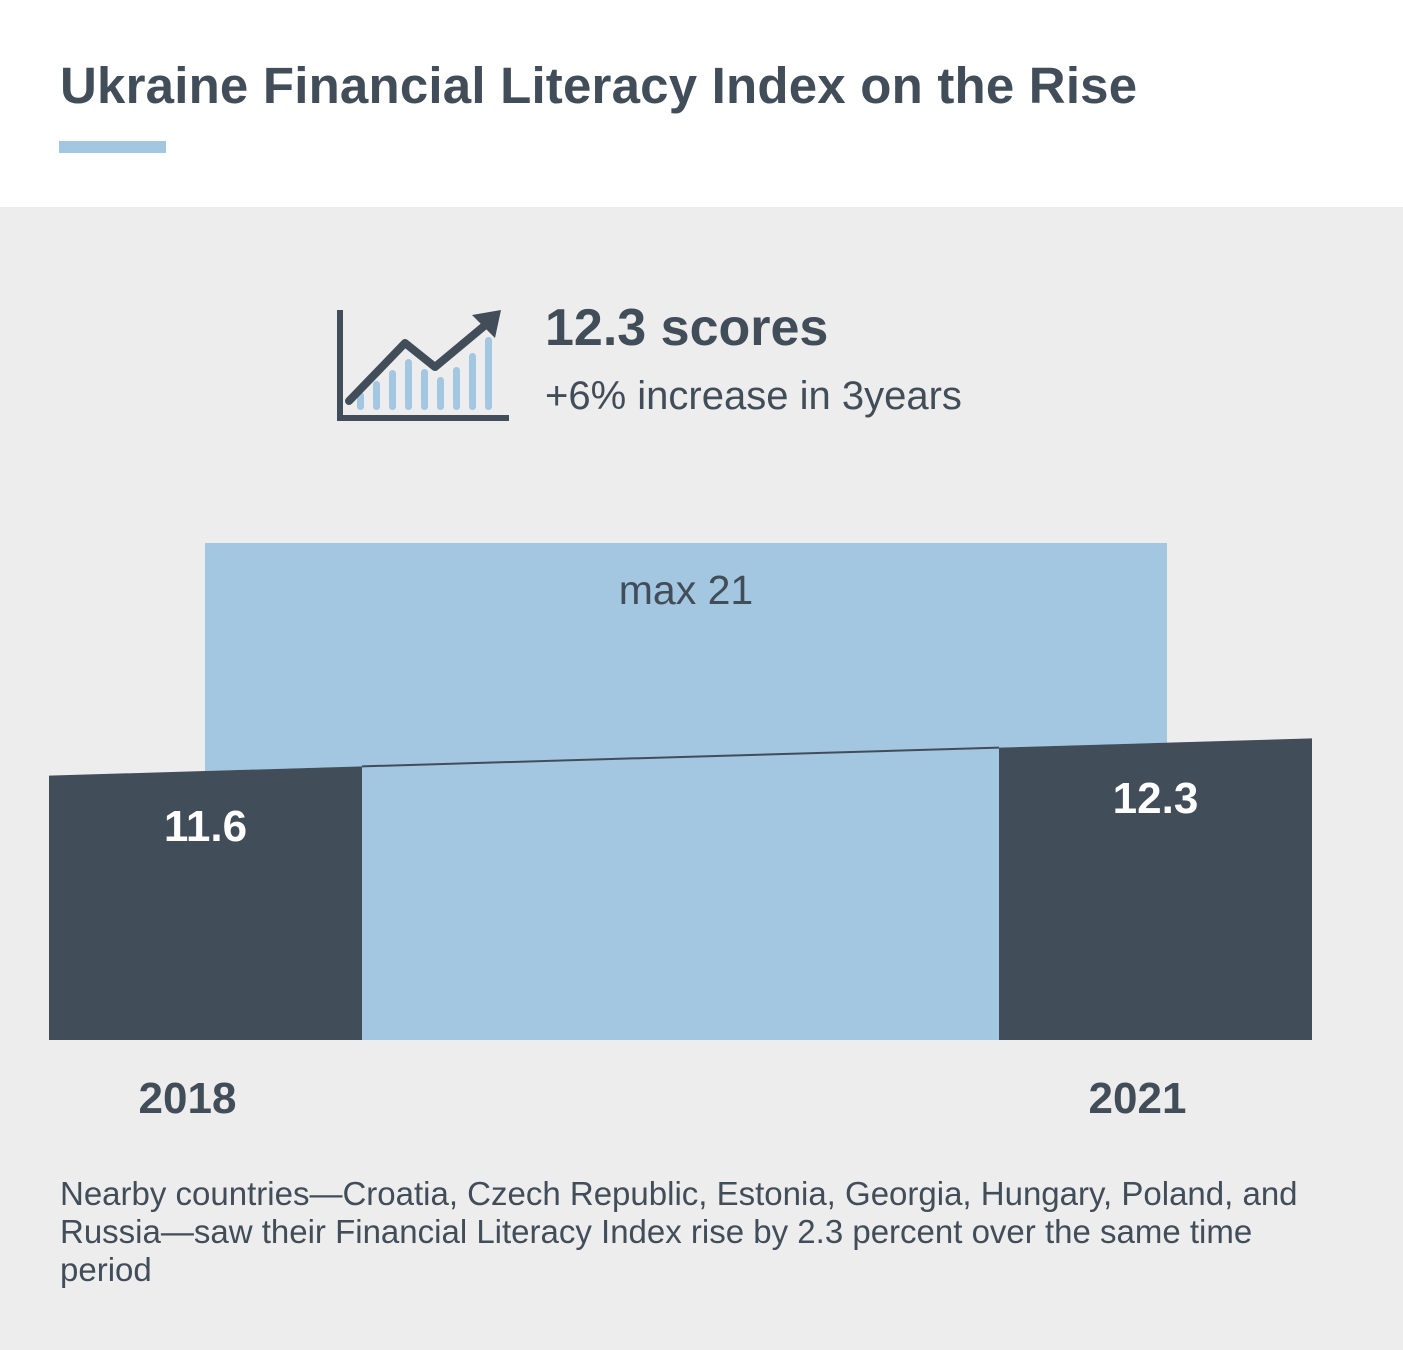 The image size is (1403, 1350). What do you see at coordinates (1138, 1098) in the screenshot?
I see `category-label-2021: 2021` at bounding box center [1138, 1098].